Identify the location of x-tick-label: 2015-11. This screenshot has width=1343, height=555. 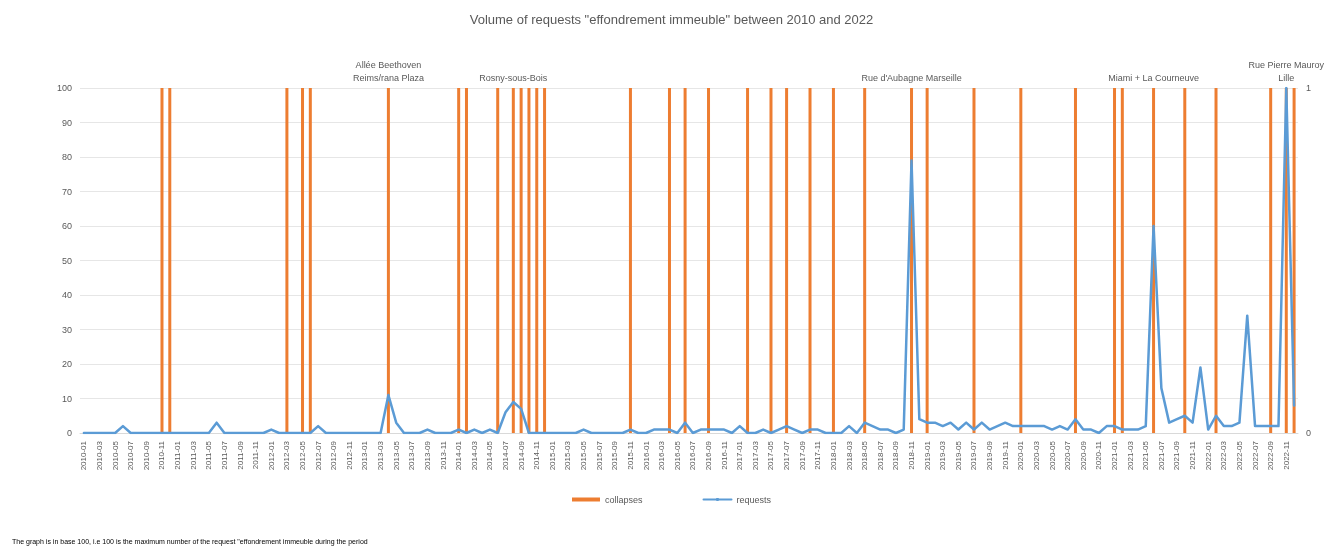
(630, 455).